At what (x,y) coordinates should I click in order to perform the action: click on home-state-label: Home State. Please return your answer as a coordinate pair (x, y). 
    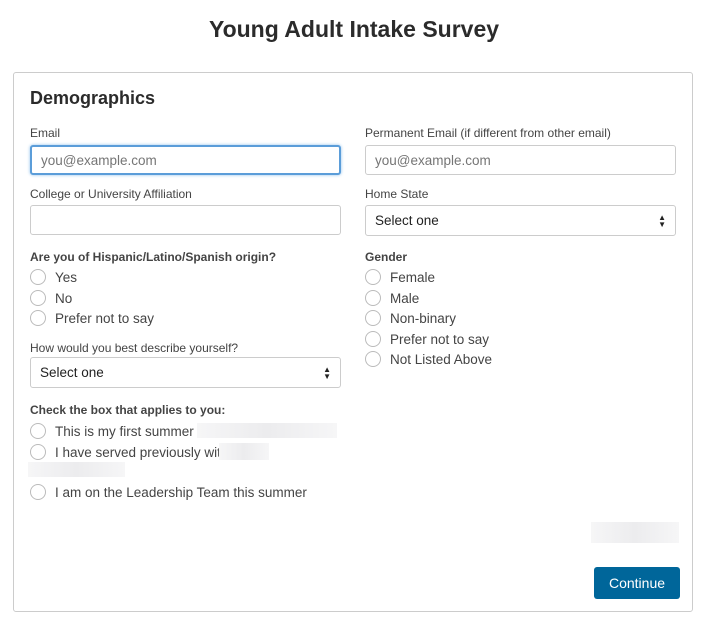
    Looking at the image, I should click on (397, 194).